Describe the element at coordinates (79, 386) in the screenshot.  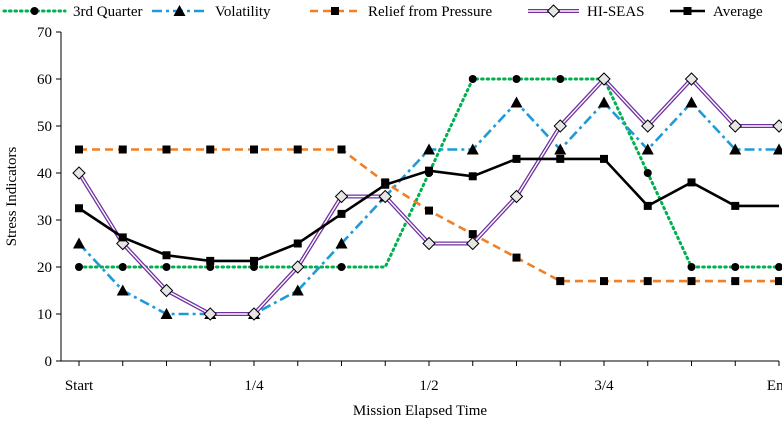
I see `x-tick-label: Start` at that location.